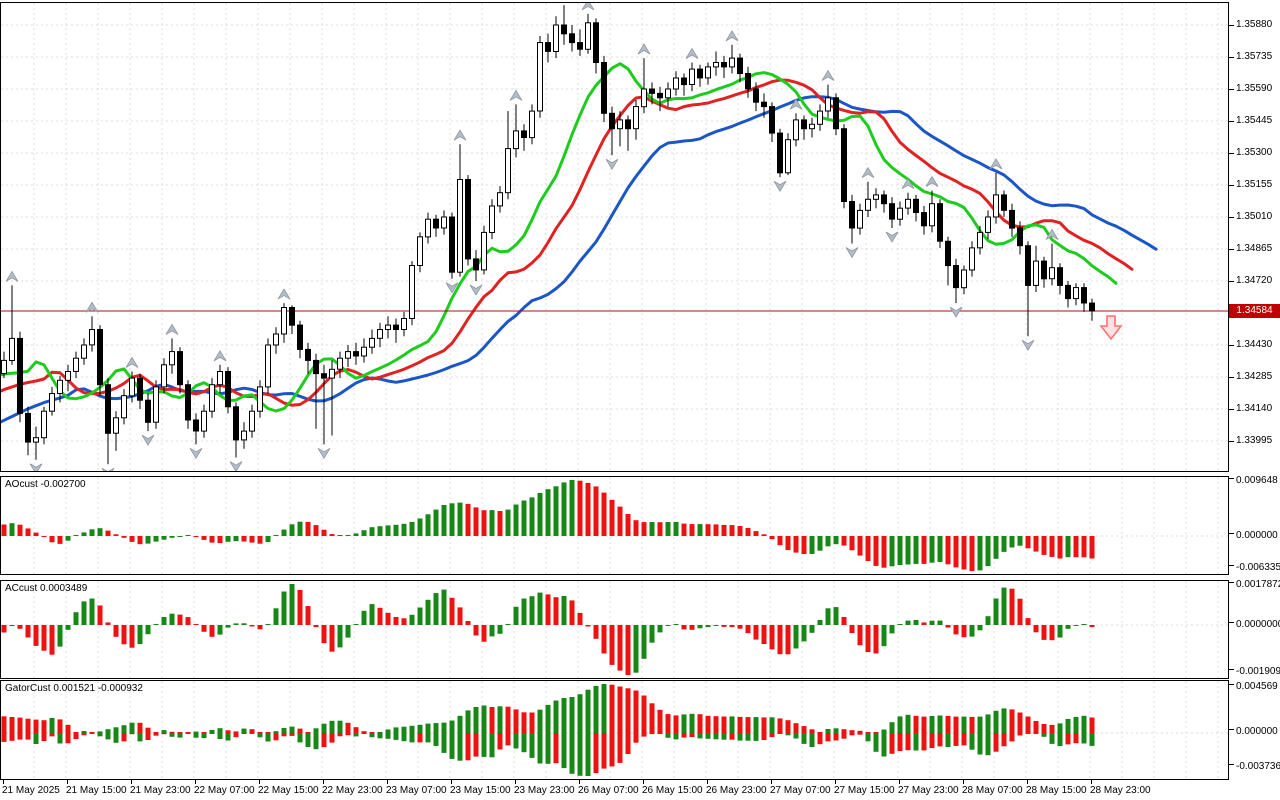  I want to click on ao-indicator-label: AOcust -0.002700, so click(45, 484).